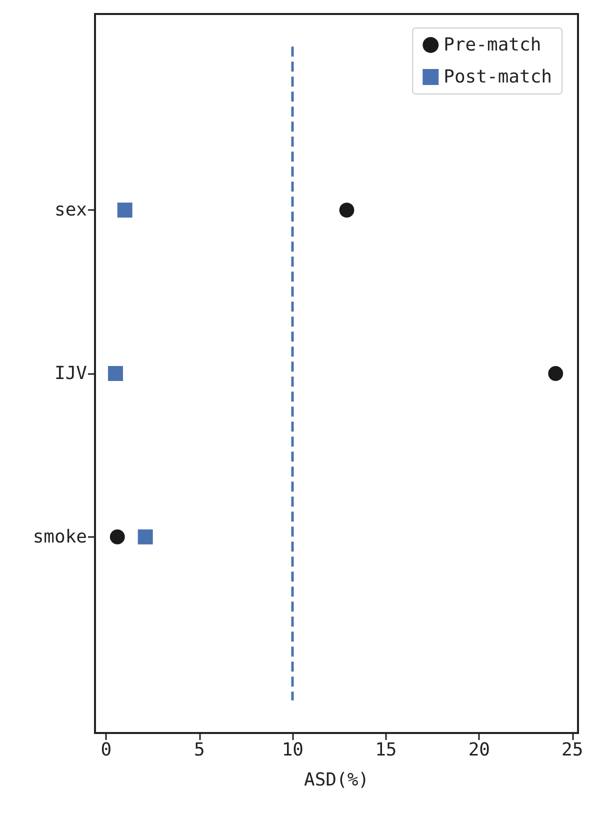 This screenshot has height=822, width=600. Describe the element at coordinates (498, 77) in the screenshot. I see `legend-label: Post-match` at that location.